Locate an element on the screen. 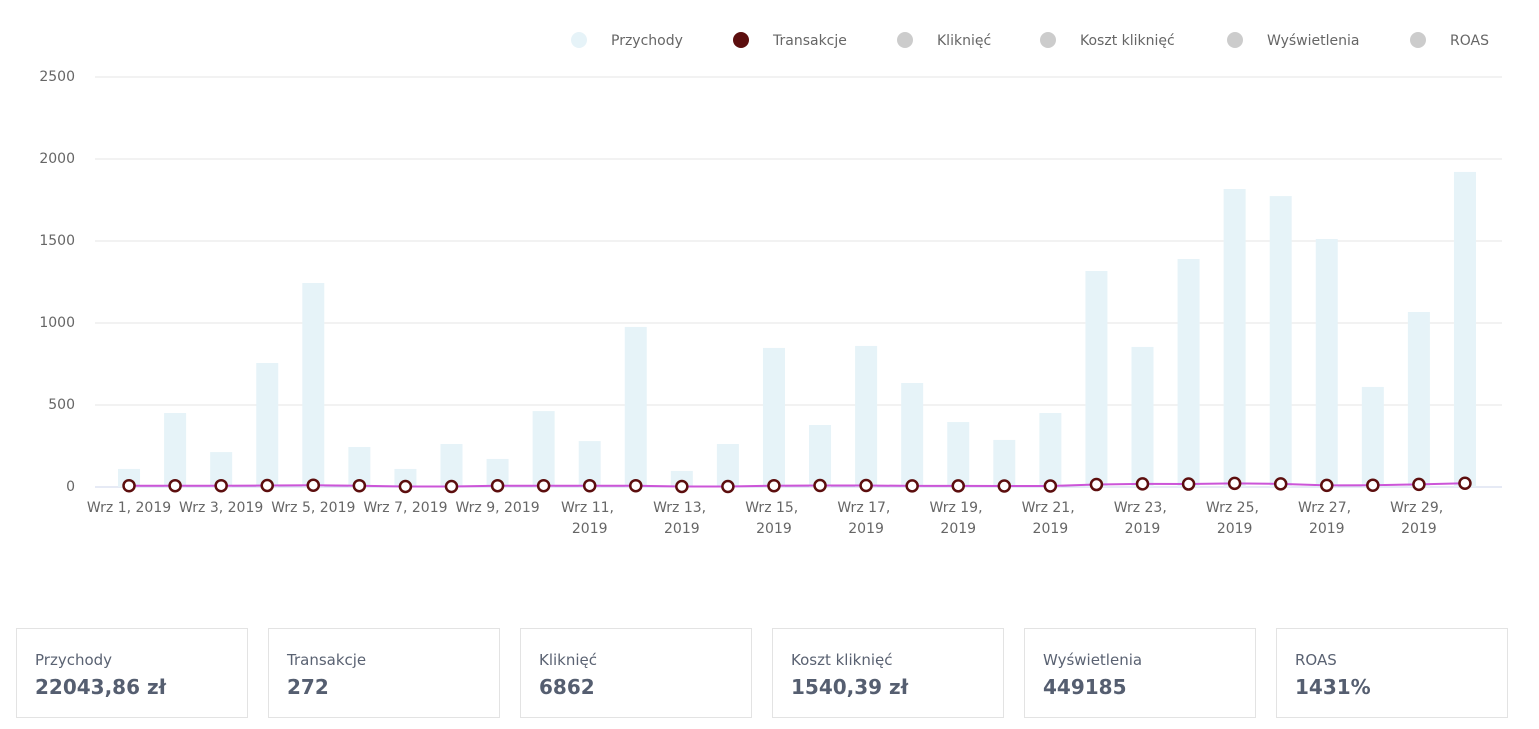  legend-label: Przychody is located at coordinates (647, 41).